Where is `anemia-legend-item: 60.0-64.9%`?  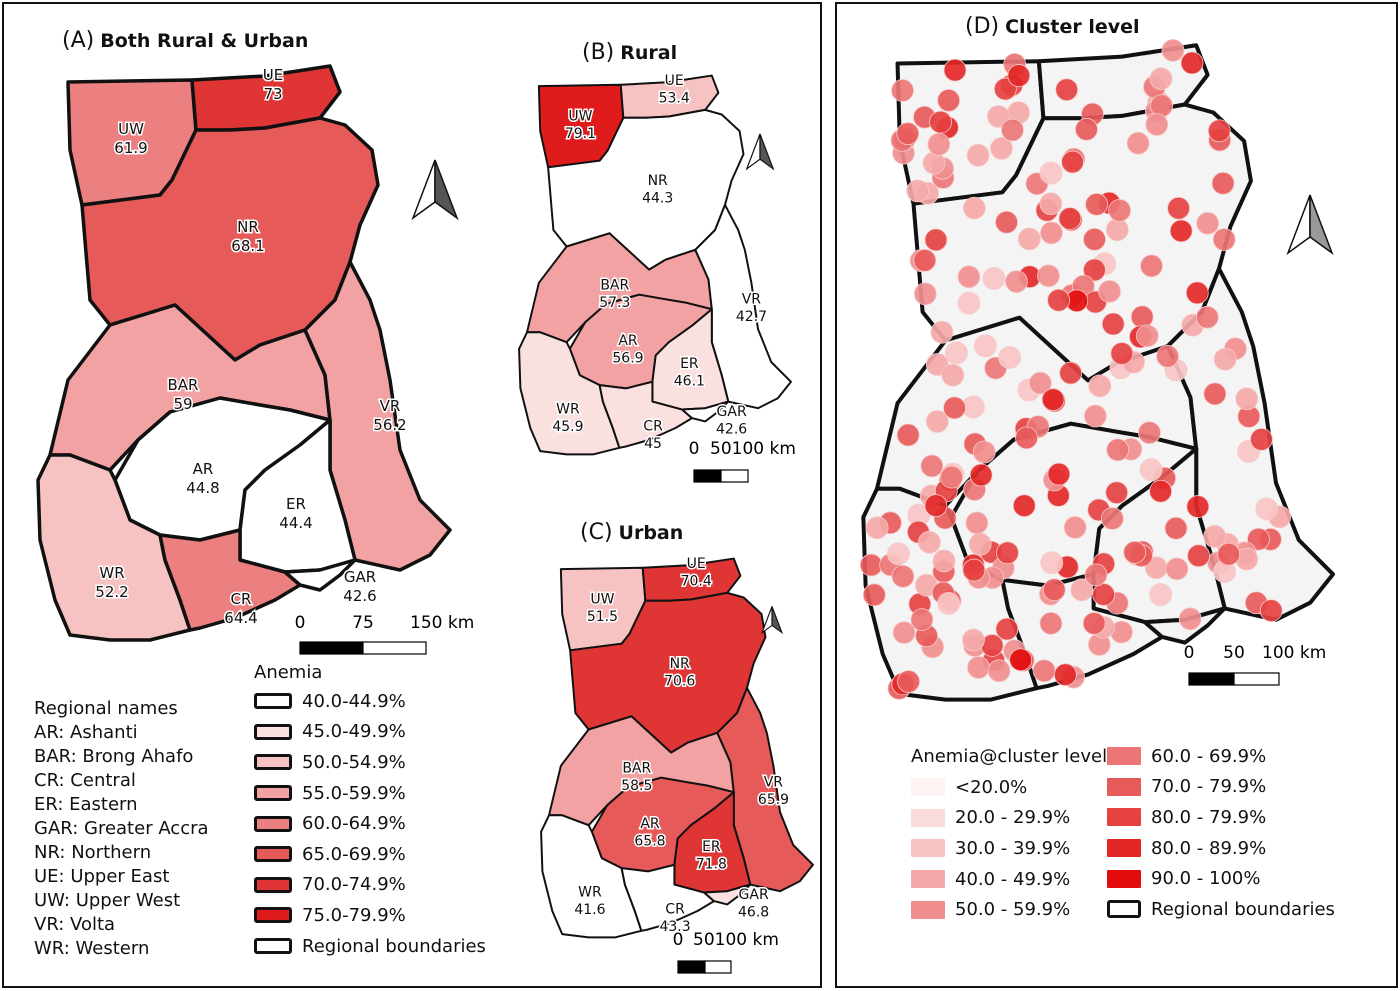 anemia-legend-item: 60.0-64.9% is located at coordinates (370, 823).